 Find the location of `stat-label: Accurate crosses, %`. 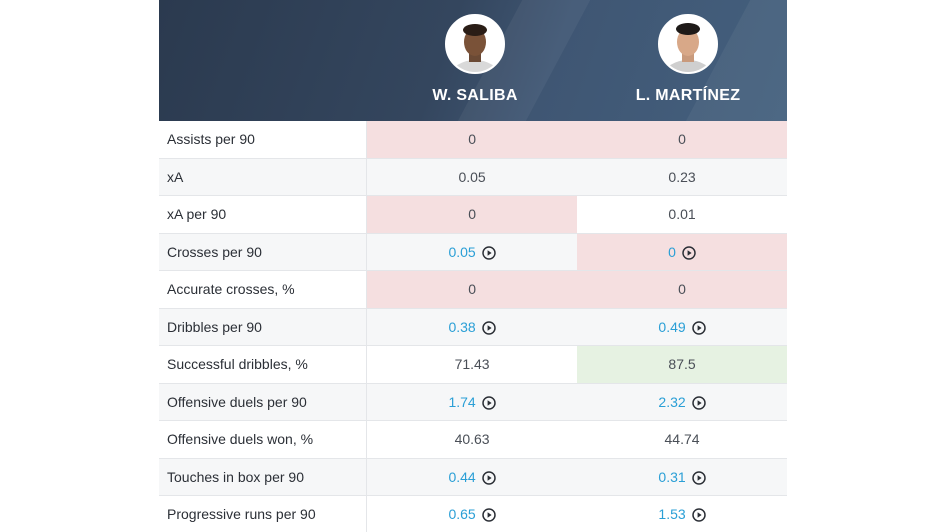

stat-label: Accurate crosses, % is located at coordinates (263, 289).